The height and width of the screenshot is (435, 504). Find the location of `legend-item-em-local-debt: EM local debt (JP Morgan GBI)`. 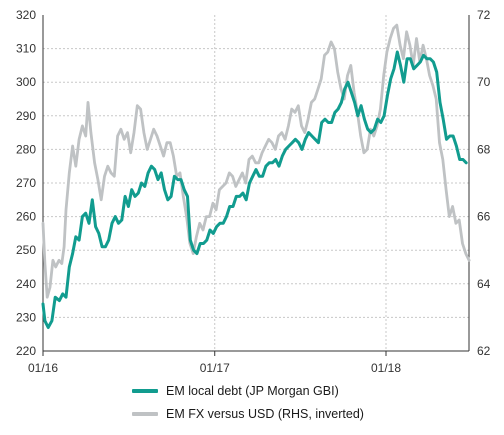

legend-item-em-local-debt: EM local debt (JP Morgan GBI) is located at coordinates (248, 391).